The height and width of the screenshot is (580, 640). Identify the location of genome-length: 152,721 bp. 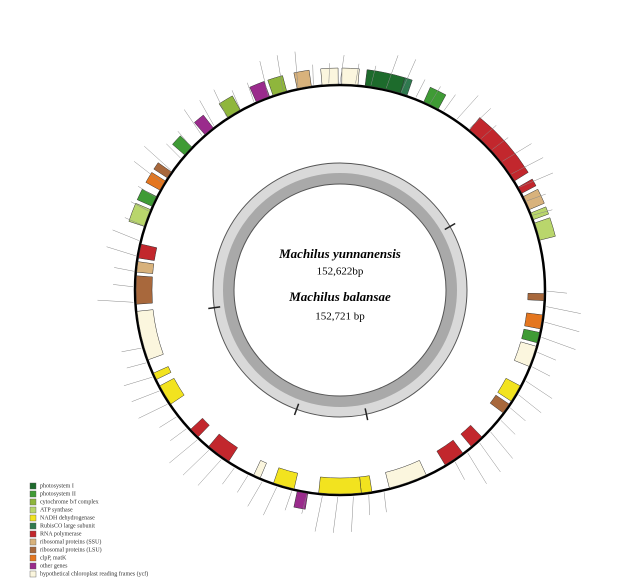
(340, 317).